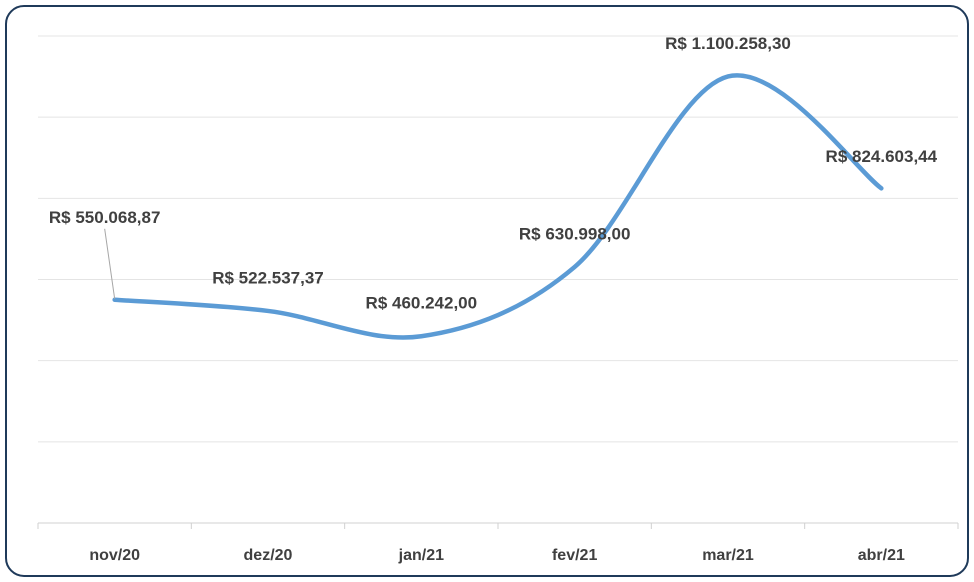 The width and height of the screenshot is (974, 582). I want to click on leader-line, so click(110, 263).